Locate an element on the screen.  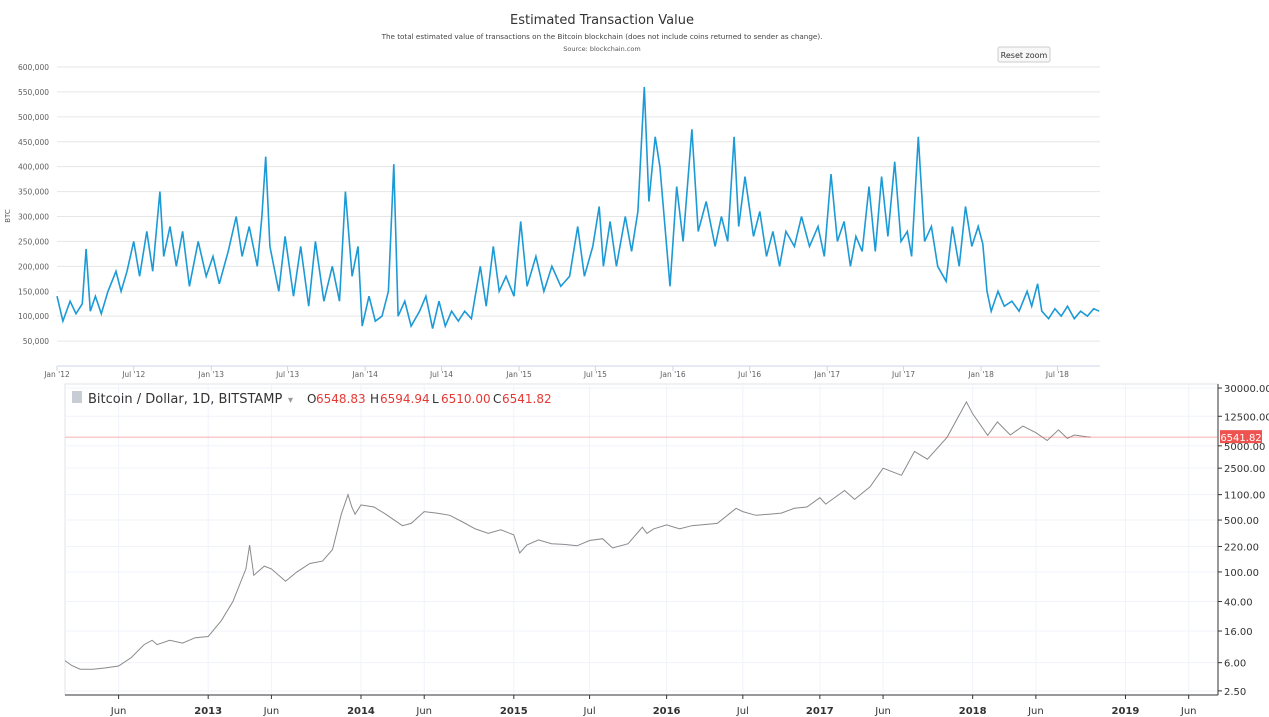
y-tick-label: 400,000 is located at coordinates (33, 167).